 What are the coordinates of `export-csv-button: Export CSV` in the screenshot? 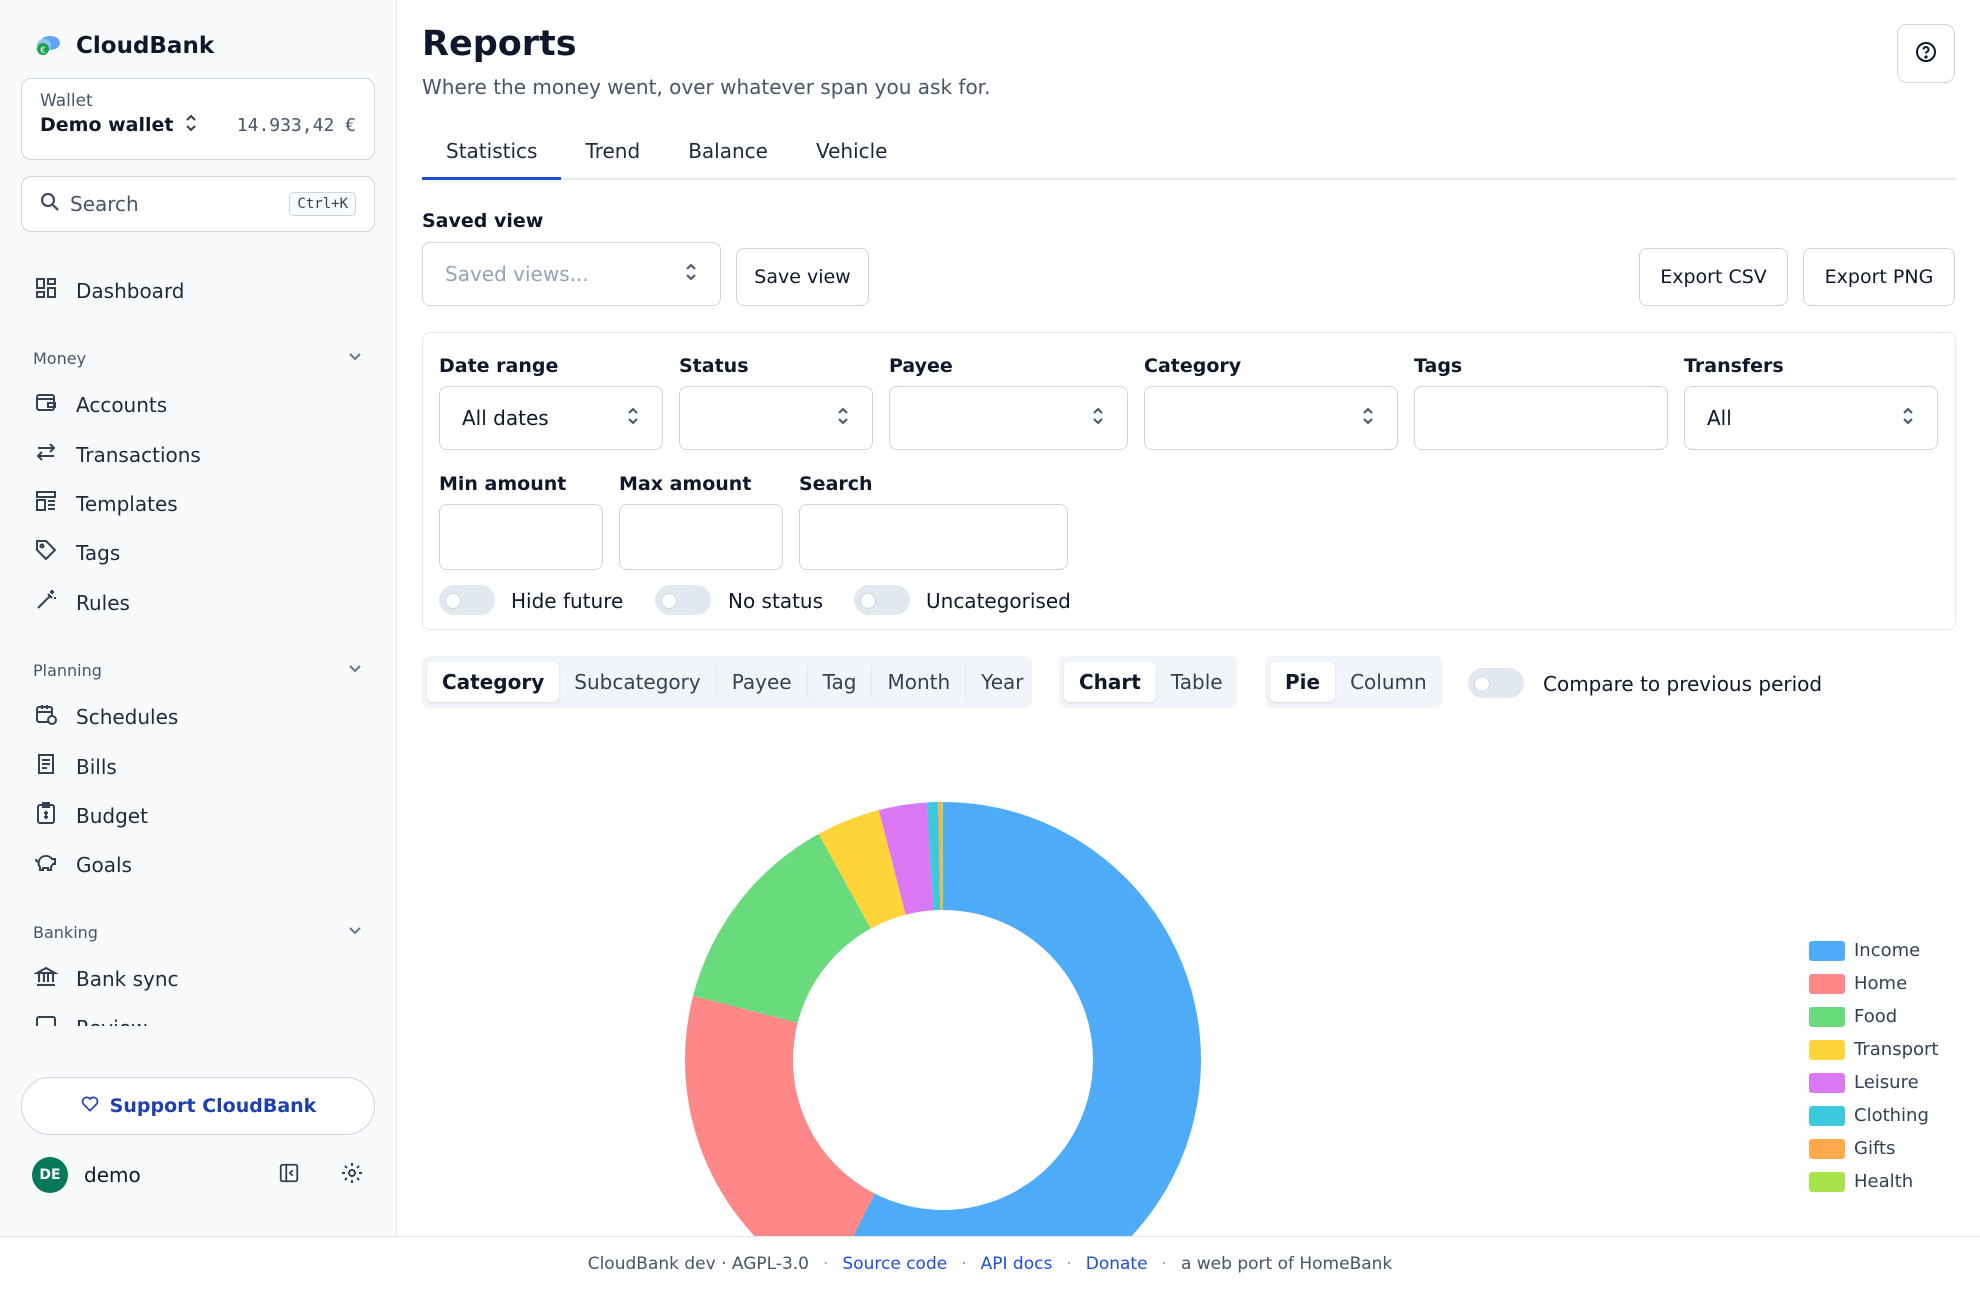 It's located at (1713, 277).